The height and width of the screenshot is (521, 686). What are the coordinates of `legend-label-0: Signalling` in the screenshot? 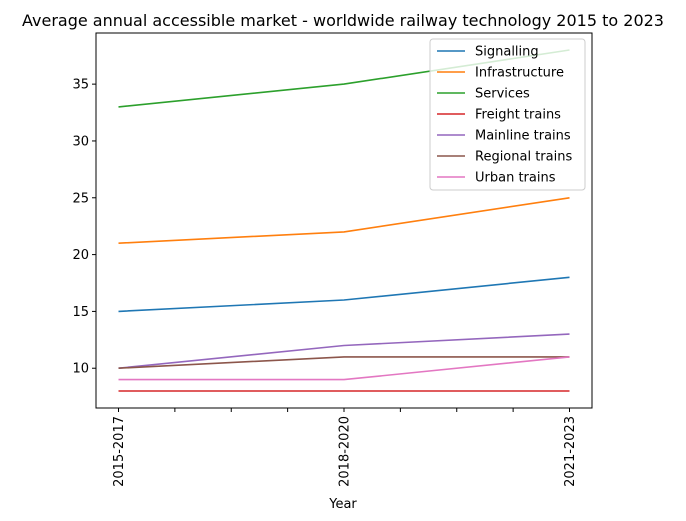 It's located at (507, 52).